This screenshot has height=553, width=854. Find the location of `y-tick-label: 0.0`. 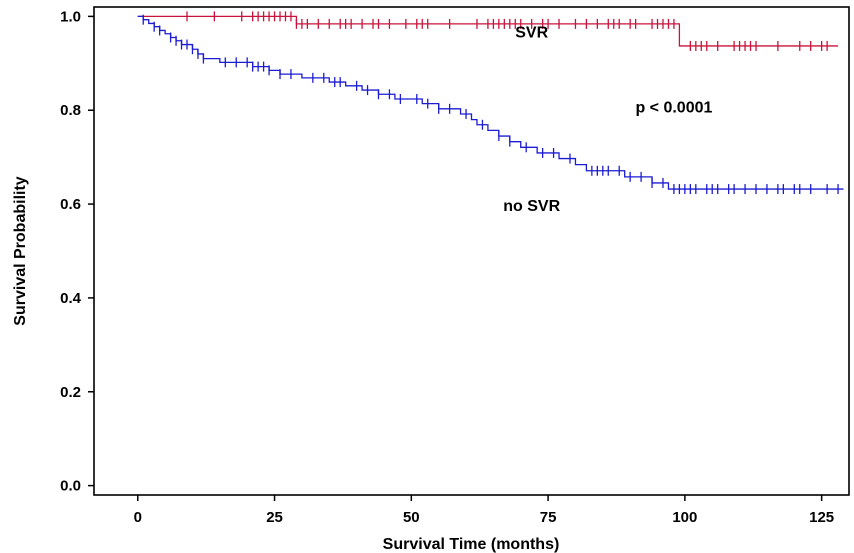

y-tick-label: 0.0 is located at coordinates (70, 486).